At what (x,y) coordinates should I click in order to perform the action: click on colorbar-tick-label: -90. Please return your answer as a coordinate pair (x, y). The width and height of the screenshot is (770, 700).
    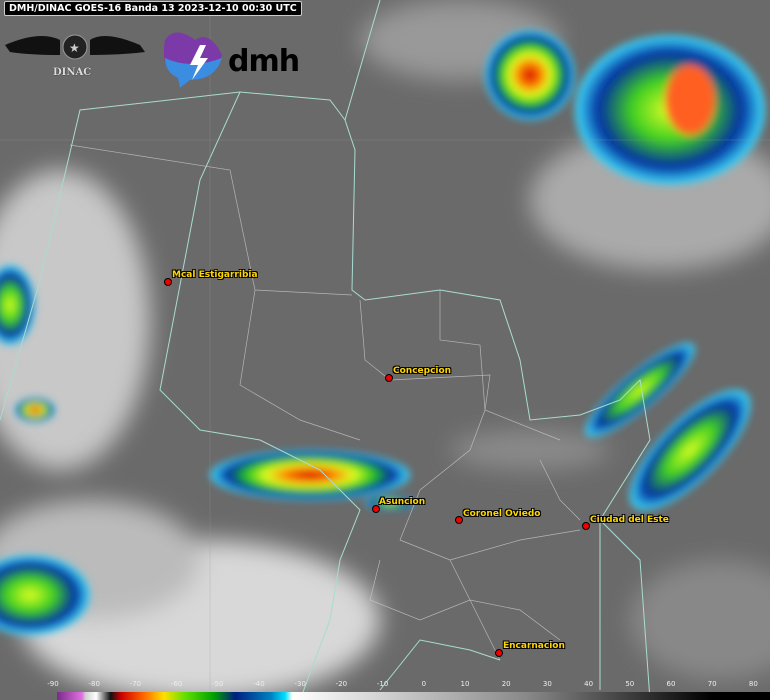
    Looking at the image, I should click on (53, 684).